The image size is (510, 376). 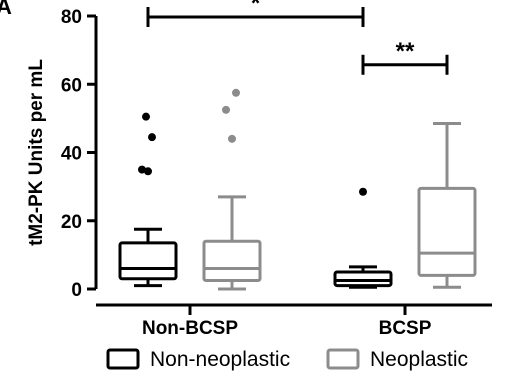 I want to click on significance-label: *, so click(x=256, y=8).